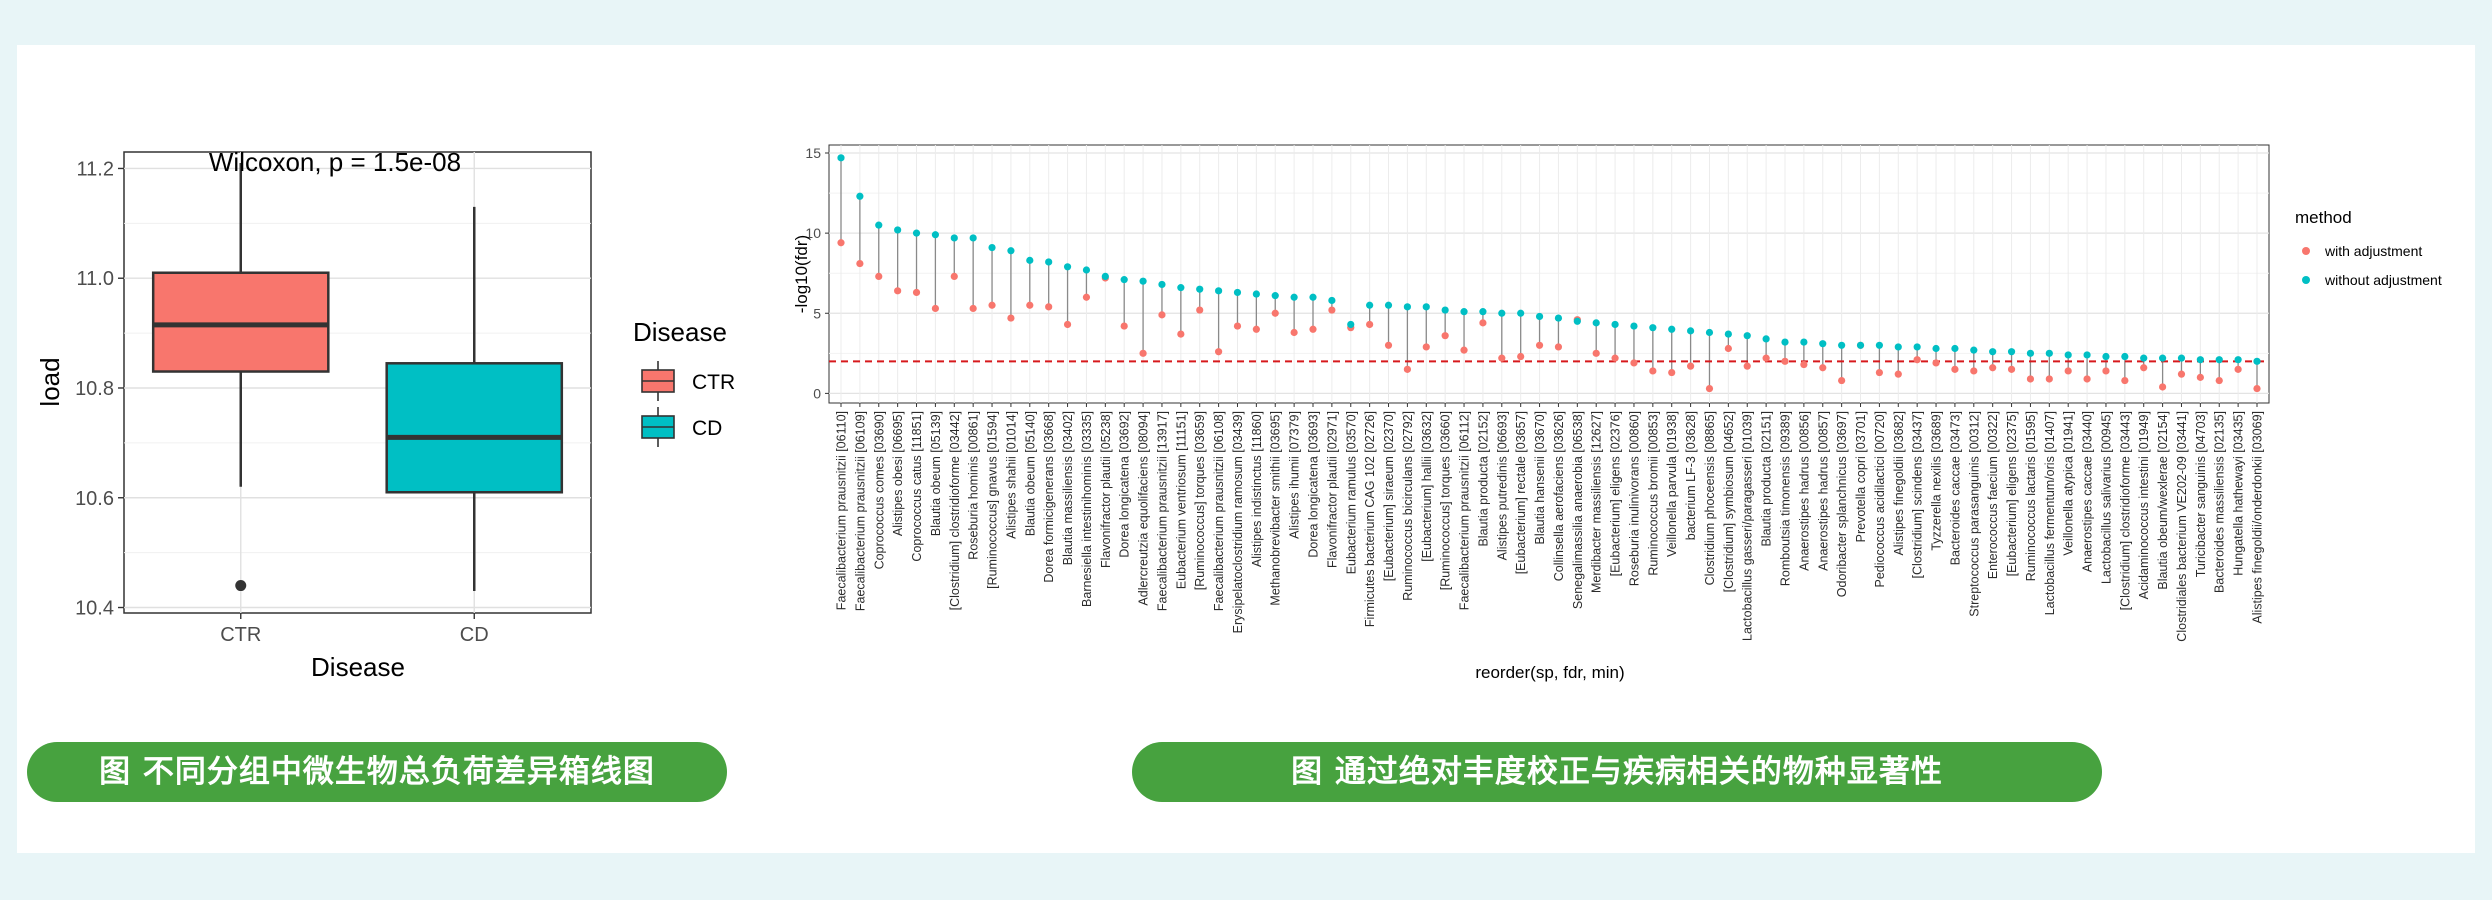 This screenshot has height=900, width=2492. What do you see at coordinates (1332, 489) in the screenshot?
I see `species-label: Flavonifractor plautii [02971]` at bounding box center [1332, 489].